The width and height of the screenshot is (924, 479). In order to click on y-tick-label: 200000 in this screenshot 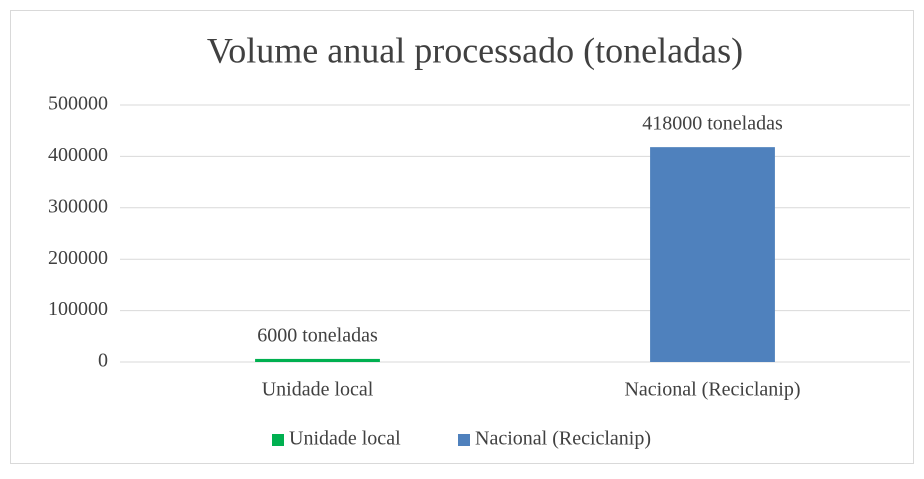, I will do `click(78, 258)`.